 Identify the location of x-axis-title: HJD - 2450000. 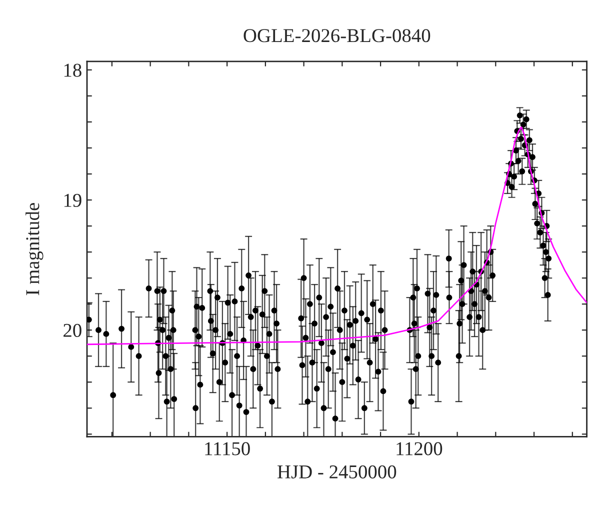
(337, 471).